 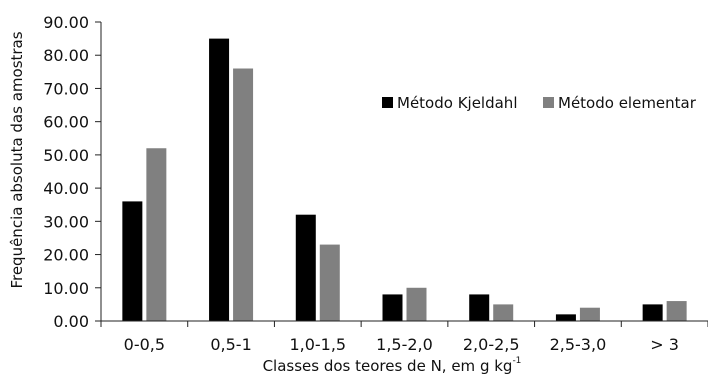 What do you see at coordinates (548, 102) in the screenshot?
I see `legend-swatch-elementar` at bounding box center [548, 102].